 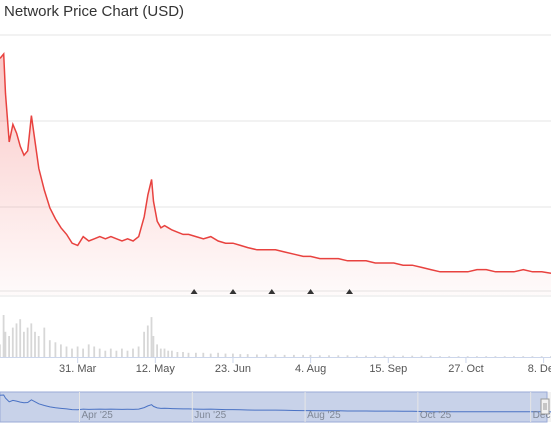 What do you see at coordinates (275, 403) in the screenshot?
I see `navigator-series-line` at bounding box center [275, 403].